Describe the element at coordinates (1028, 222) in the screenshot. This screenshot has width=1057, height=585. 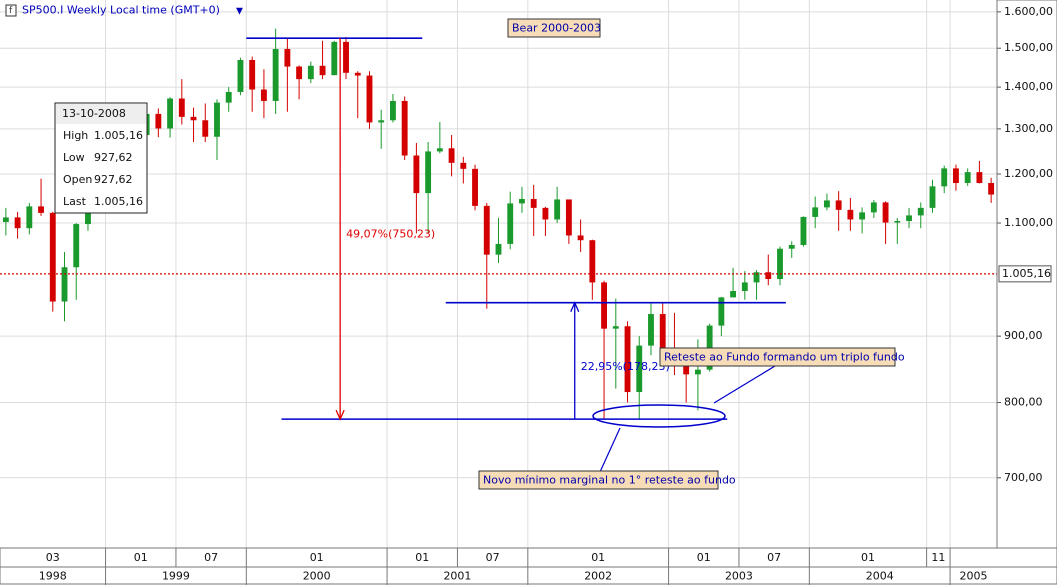
I see `y-tick-label: 1.100,00` at that location.